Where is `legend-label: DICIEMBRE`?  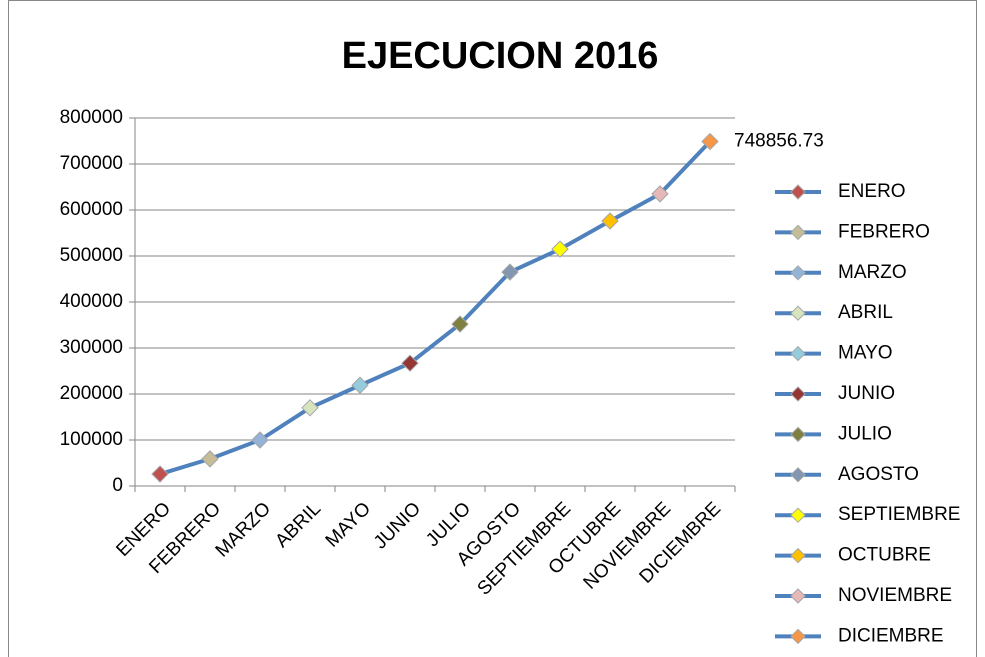 legend-label: DICIEMBRE is located at coordinates (891, 635).